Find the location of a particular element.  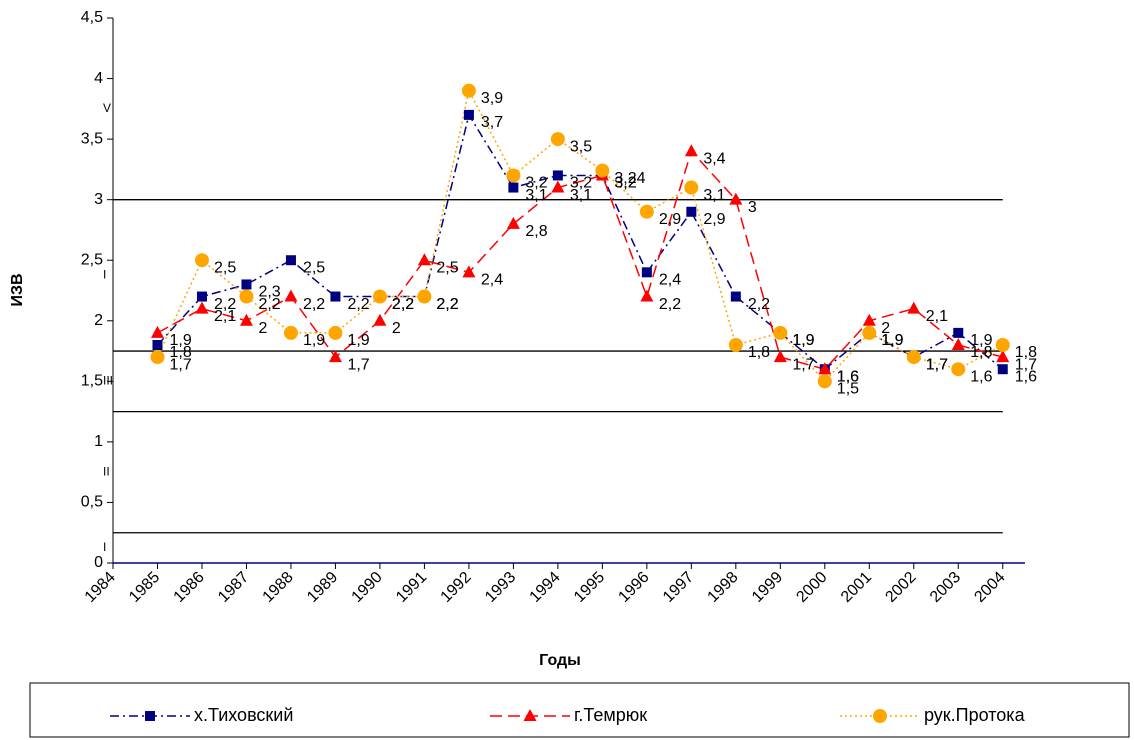

y-tick-label: 1 is located at coordinates (98, 441).